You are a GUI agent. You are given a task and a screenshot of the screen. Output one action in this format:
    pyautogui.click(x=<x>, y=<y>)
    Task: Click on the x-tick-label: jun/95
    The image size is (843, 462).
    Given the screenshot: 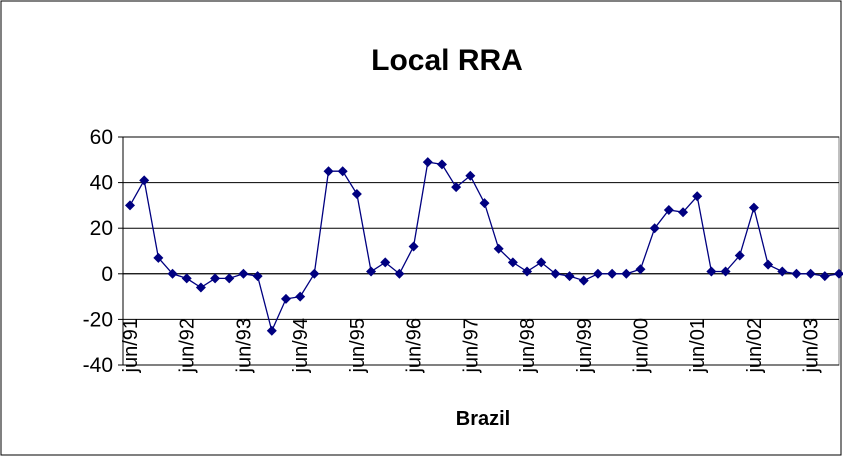 What is the action you would take?
    pyautogui.click(x=358, y=346)
    